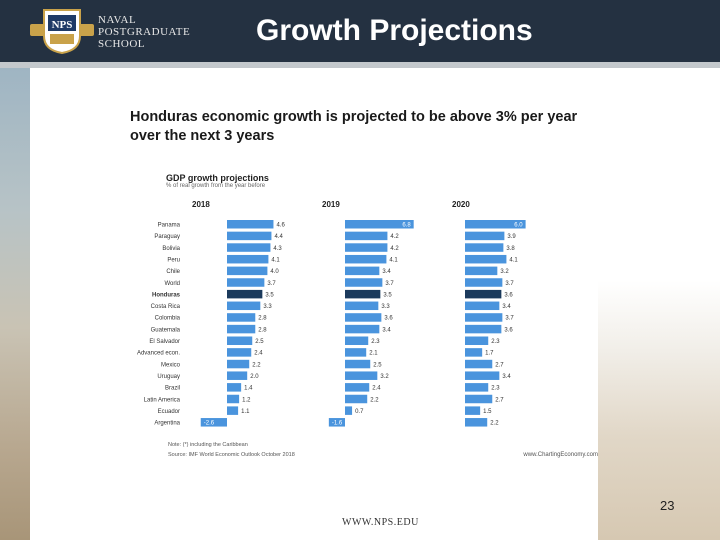  Describe the element at coordinates (62, 25) in the screenshot. I see `logo-text: NPS` at that location.